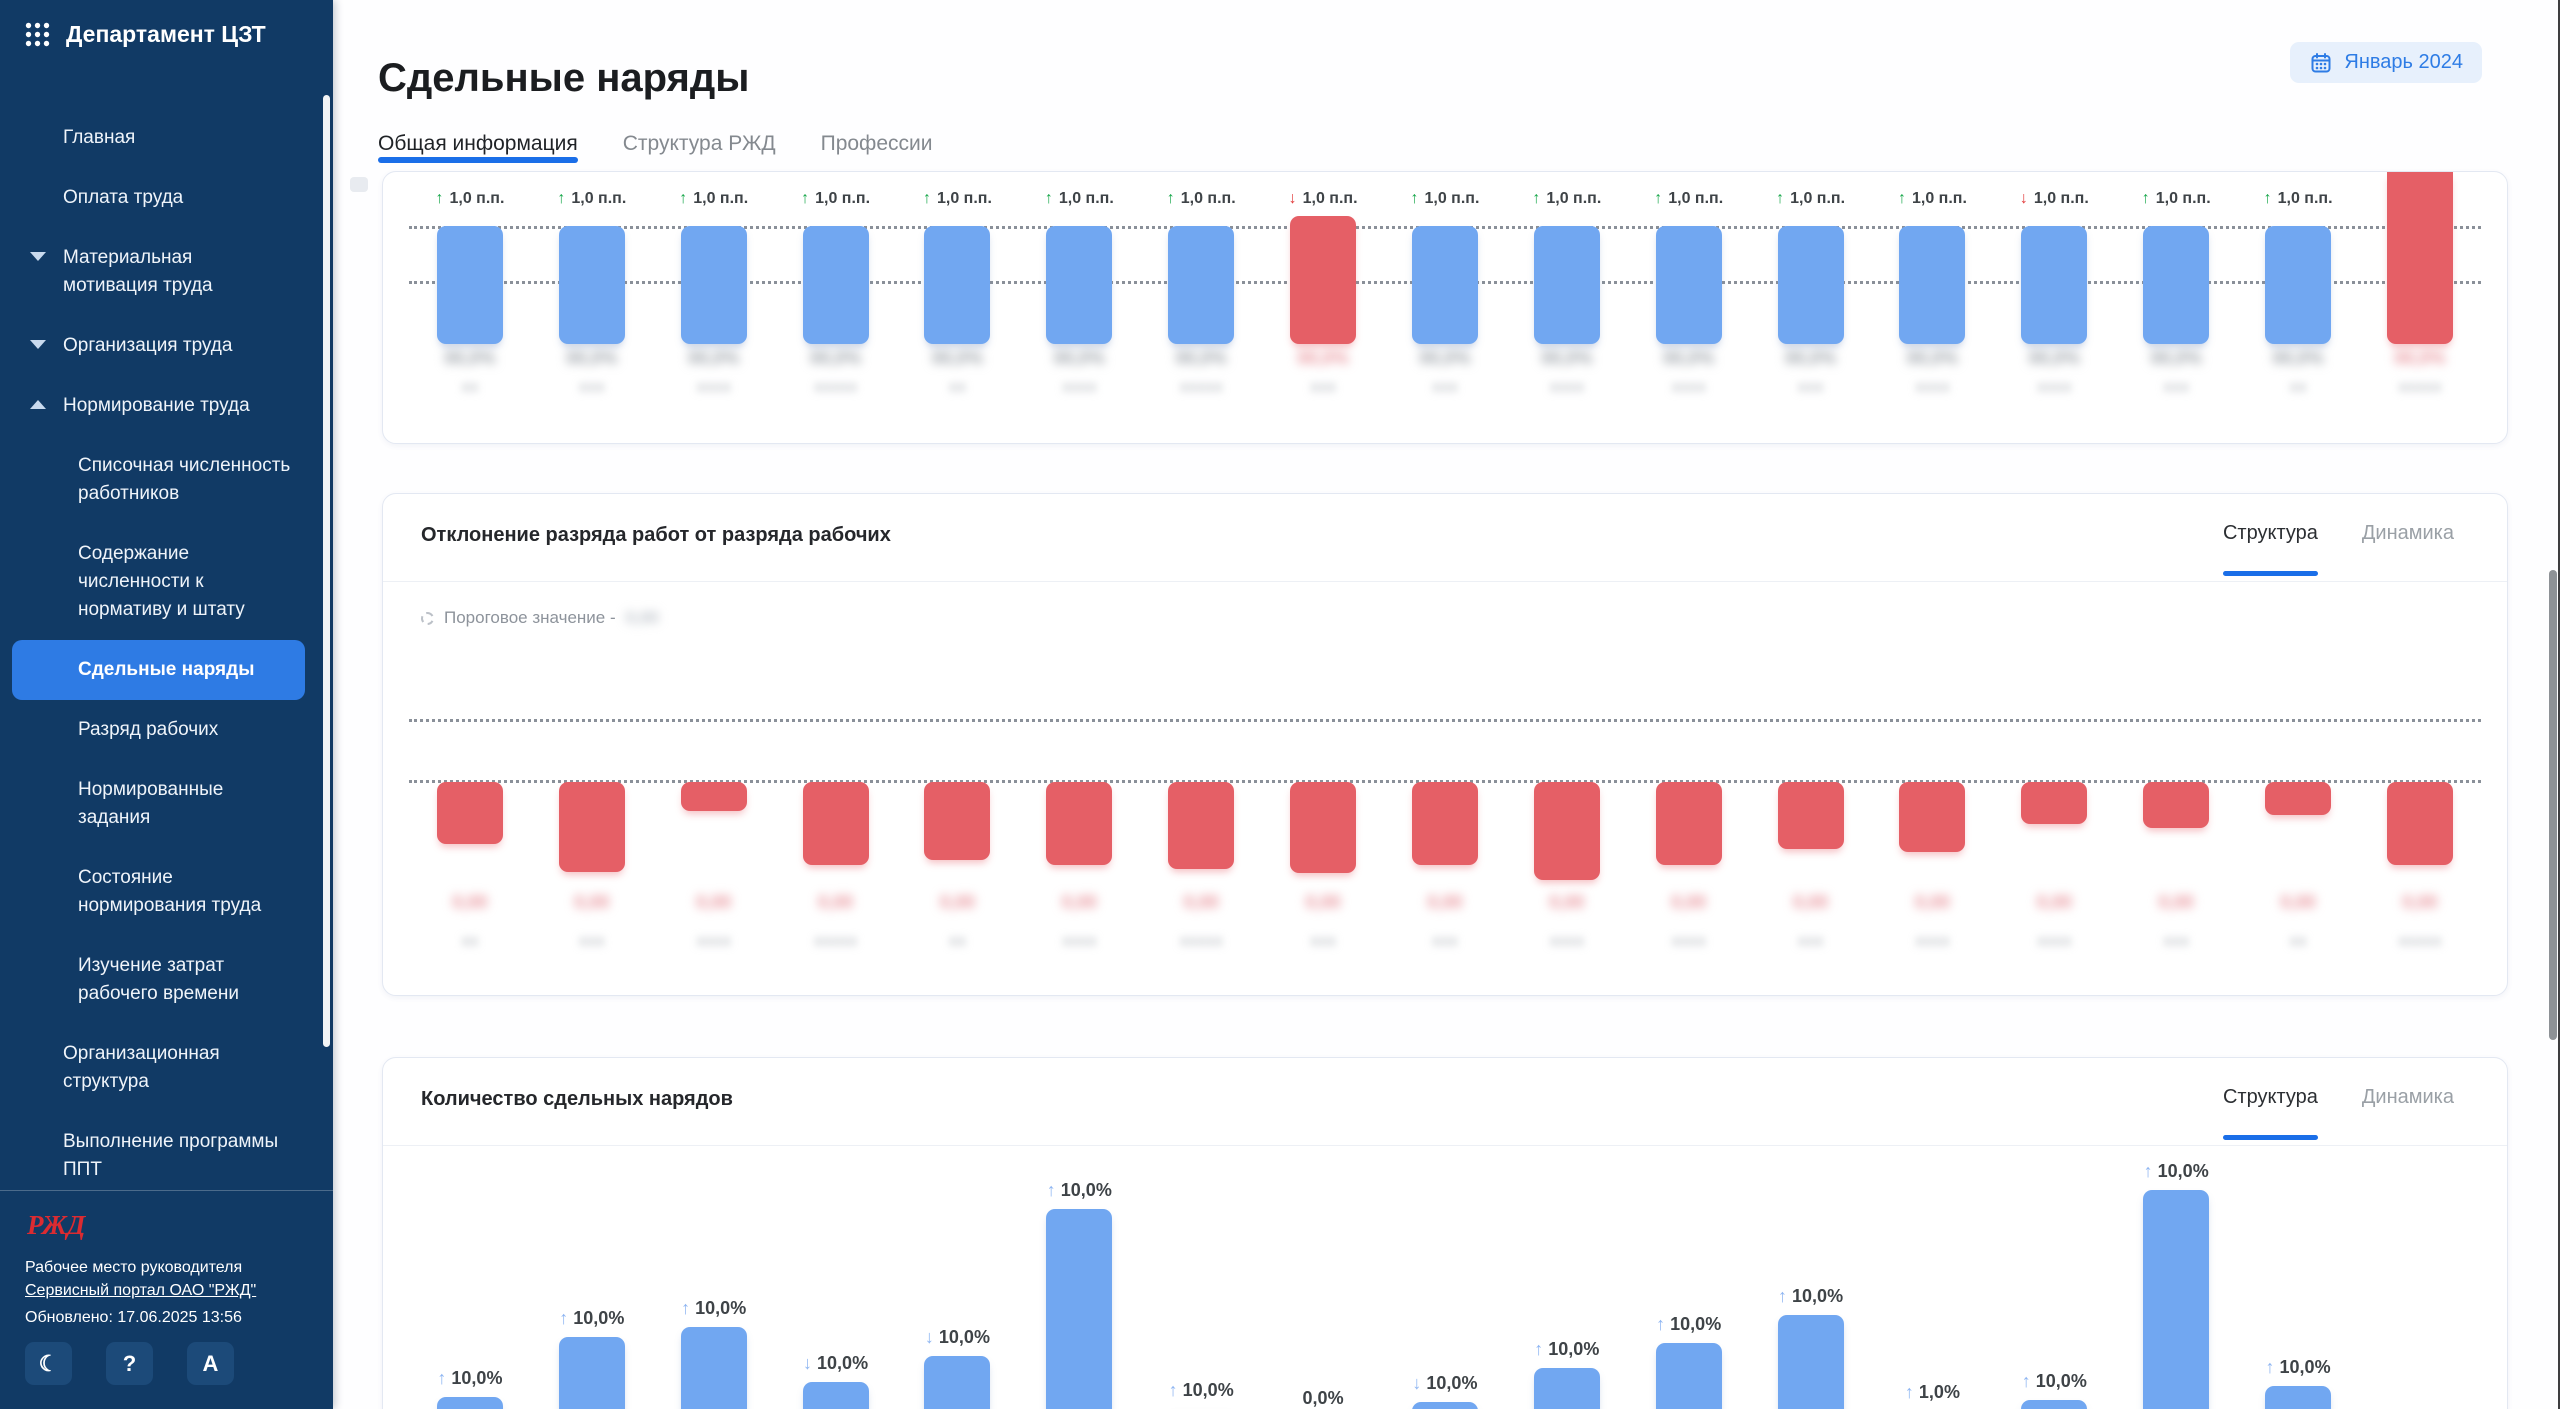 This screenshot has height=1409, width=2560. What do you see at coordinates (161, 730) in the screenshot?
I see `sidebar-item-9: Разряд рабочих` at bounding box center [161, 730].